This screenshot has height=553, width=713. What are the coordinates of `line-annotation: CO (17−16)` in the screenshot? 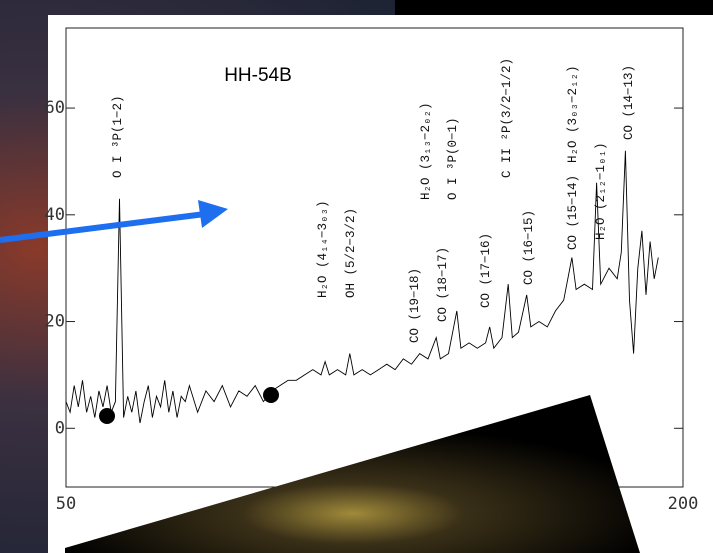 It's located at (486, 270).